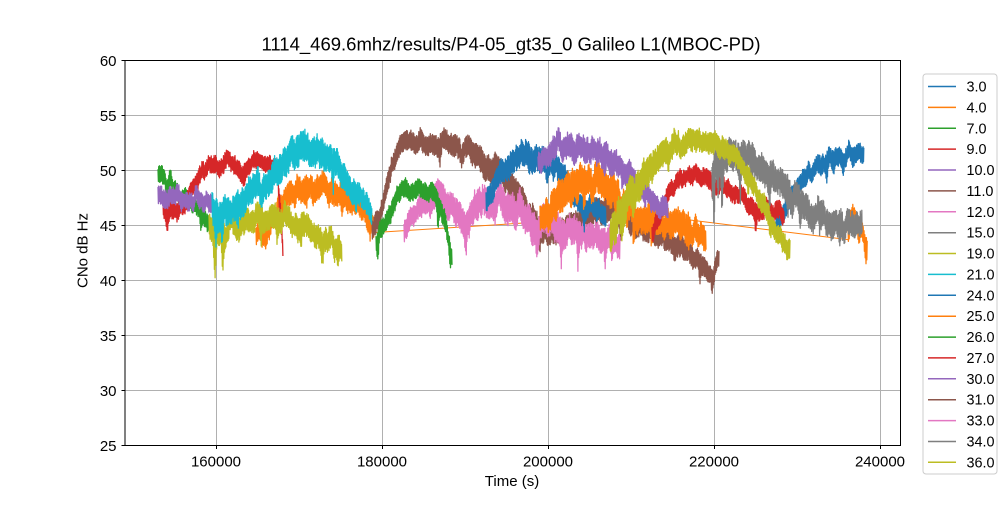  I want to click on svg-text: 45, so click(108, 226).